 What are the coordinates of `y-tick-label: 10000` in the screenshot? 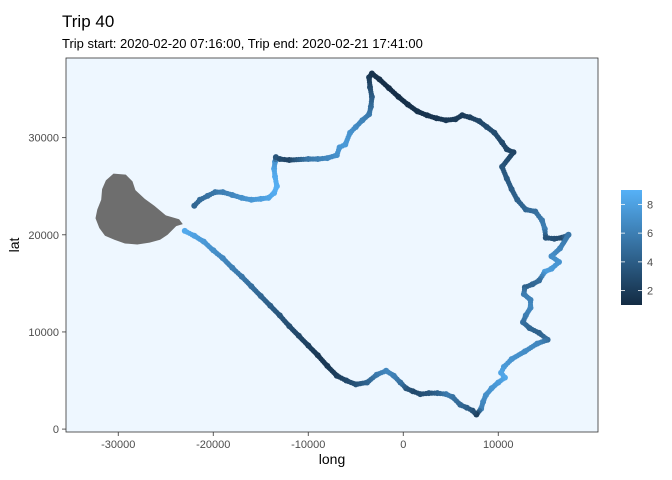 It's located at (43, 333).